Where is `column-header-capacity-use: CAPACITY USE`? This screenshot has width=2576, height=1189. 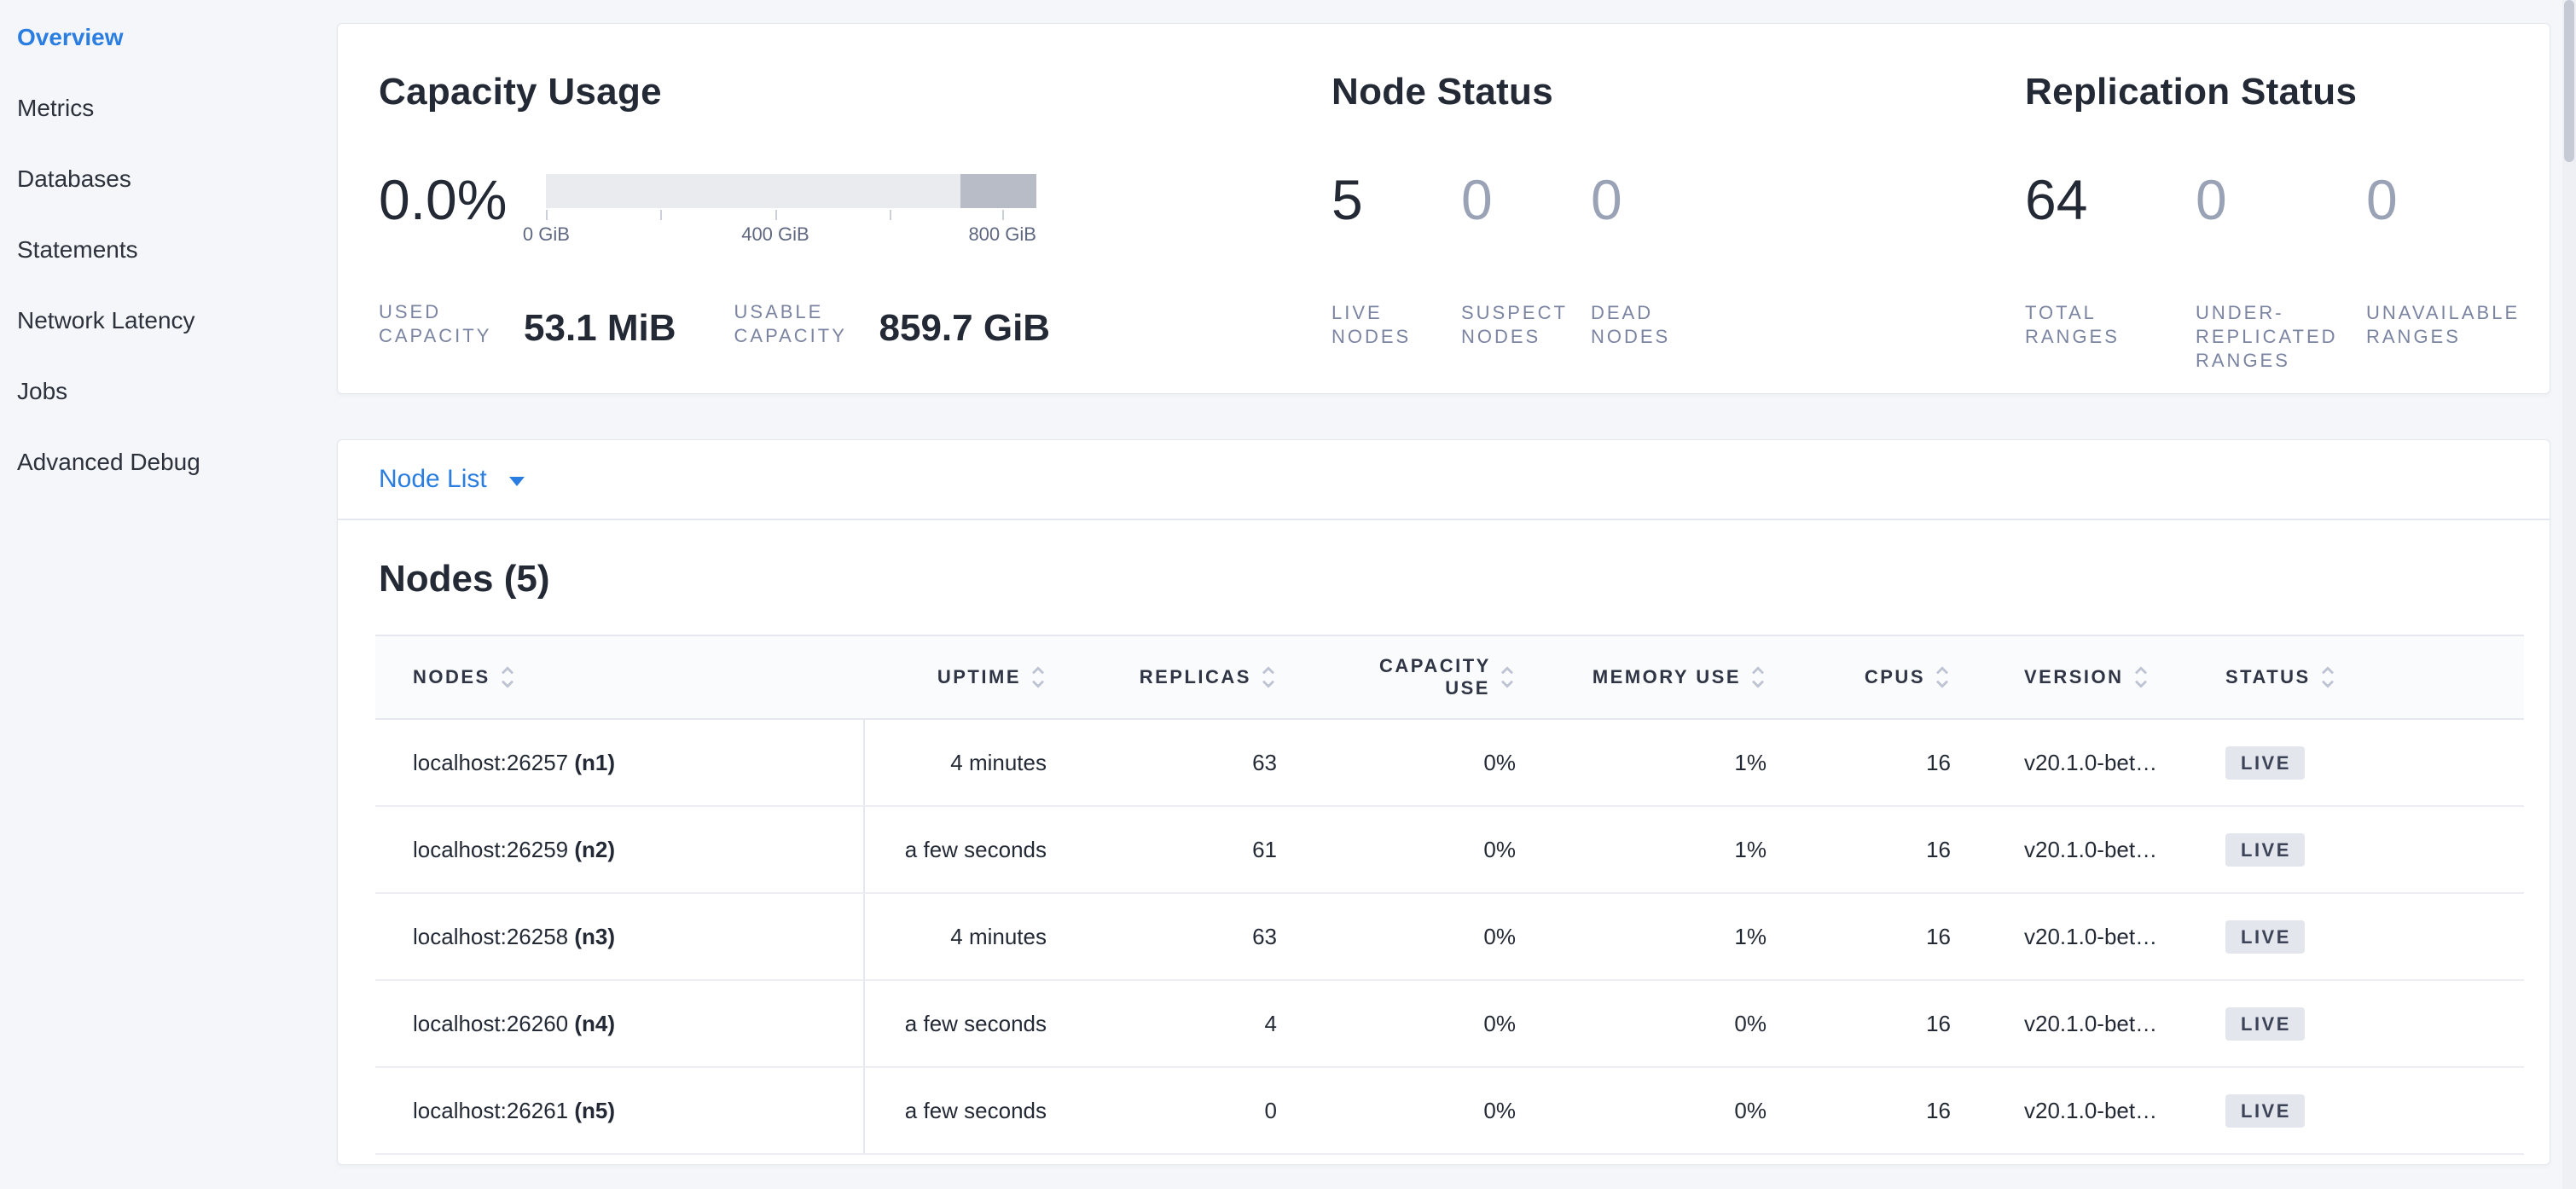 column-header-capacity-use: CAPACITY USE is located at coordinates (1427, 677).